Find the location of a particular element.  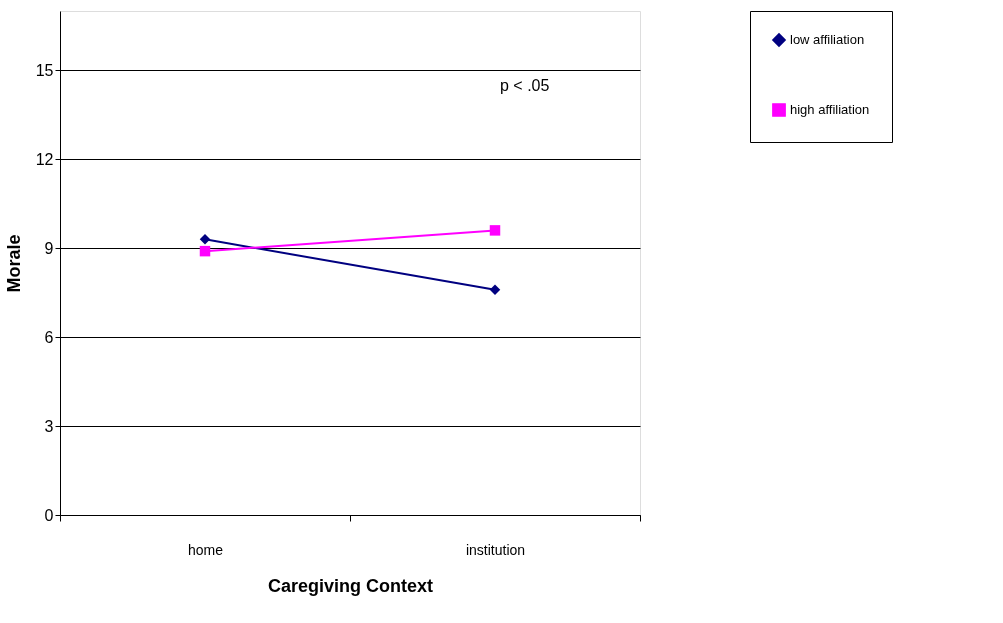

legend-label: high affiliation is located at coordinates (830, 109).